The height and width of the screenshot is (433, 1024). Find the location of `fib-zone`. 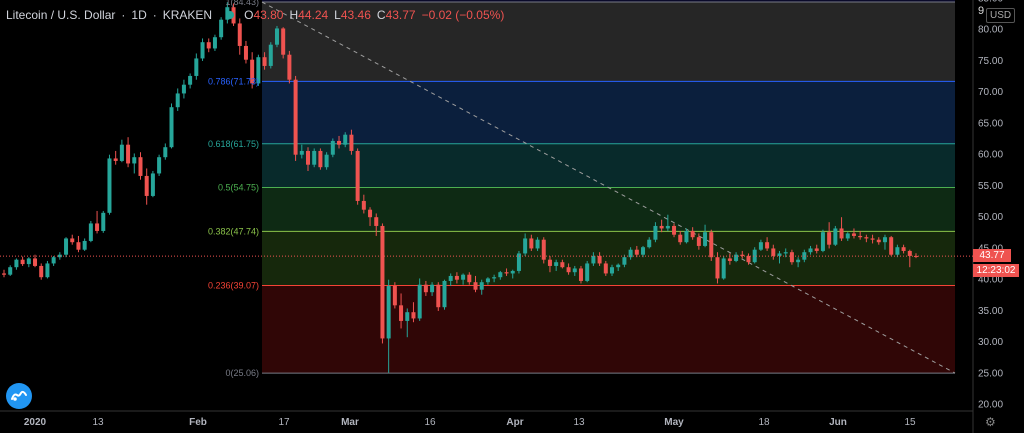

fib-zone is located at coordinates (608, 329).